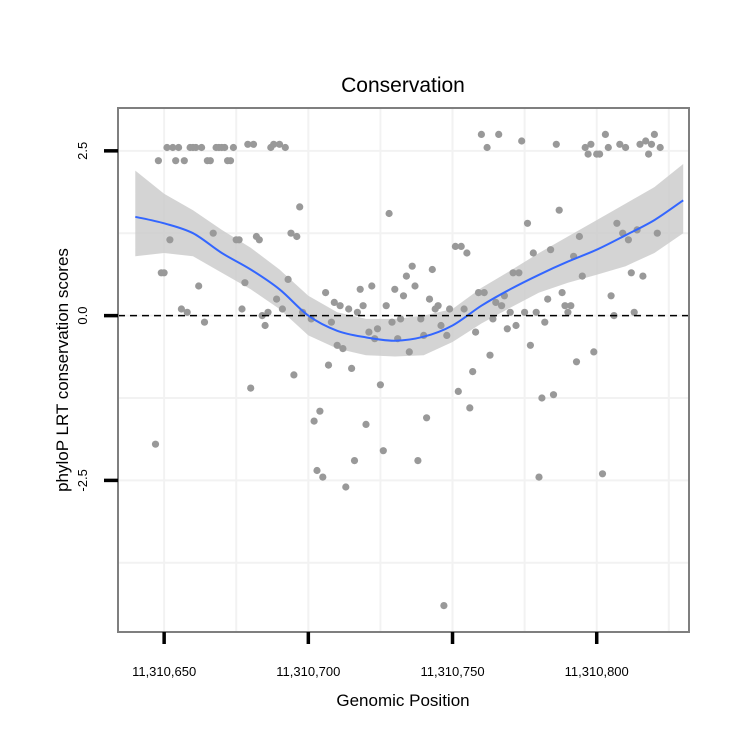 The width and height of the screenshot is (750, 750). What do you see at coordinates (82, 316) in the screenshot?
I see `y-tick-label: 0.0` at bounding box center [82, 316].